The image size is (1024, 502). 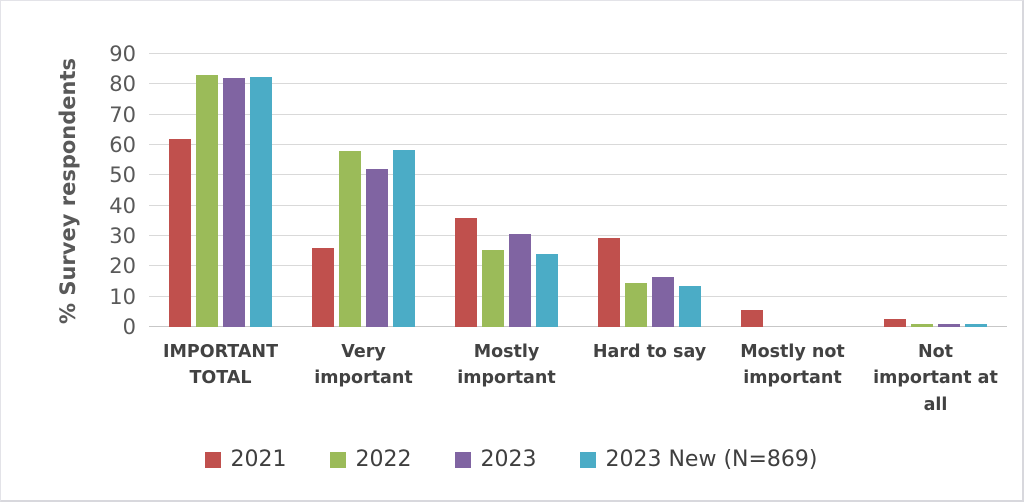 What do you see at coordinates (323, 287) in the screenshot?
I see `bar-2021-very-important` at bounding box center [323, 287].